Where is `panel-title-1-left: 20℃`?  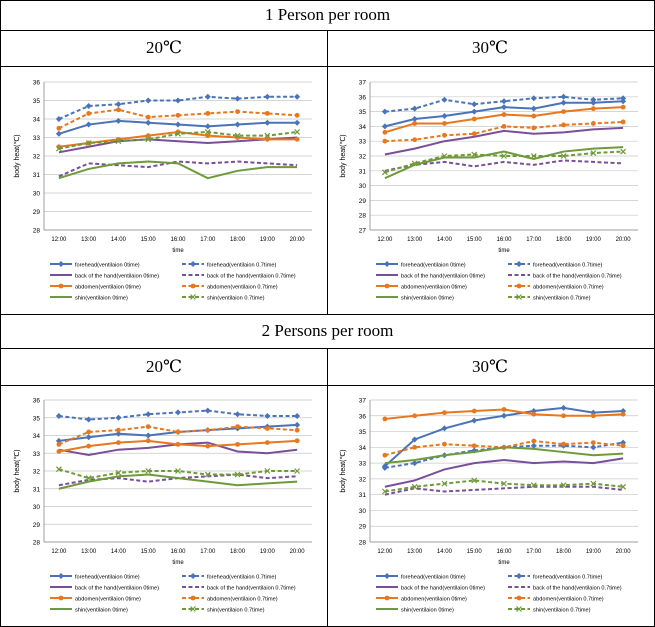 panel-title-1-left: 20℃ is located at coordinates (164, 47).